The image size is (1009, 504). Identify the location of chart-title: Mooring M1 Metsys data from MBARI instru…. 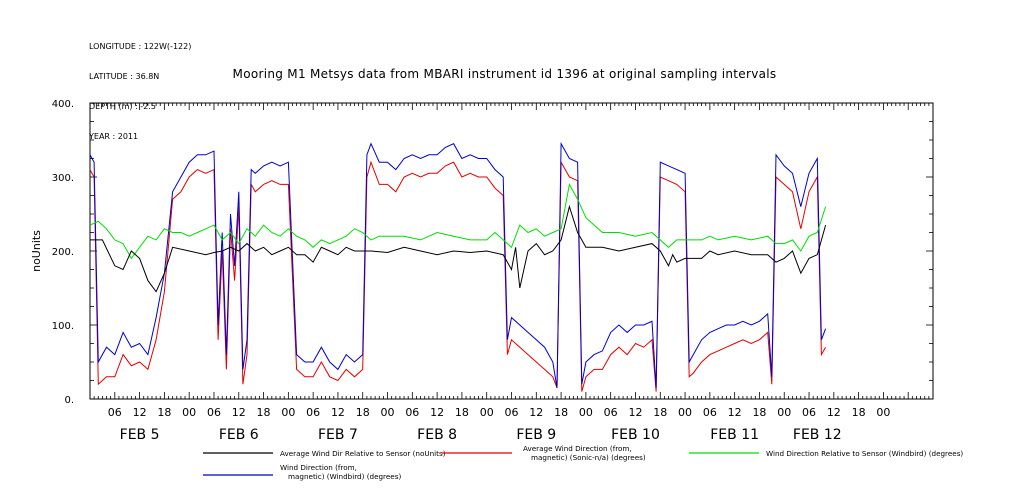
(504, 74).